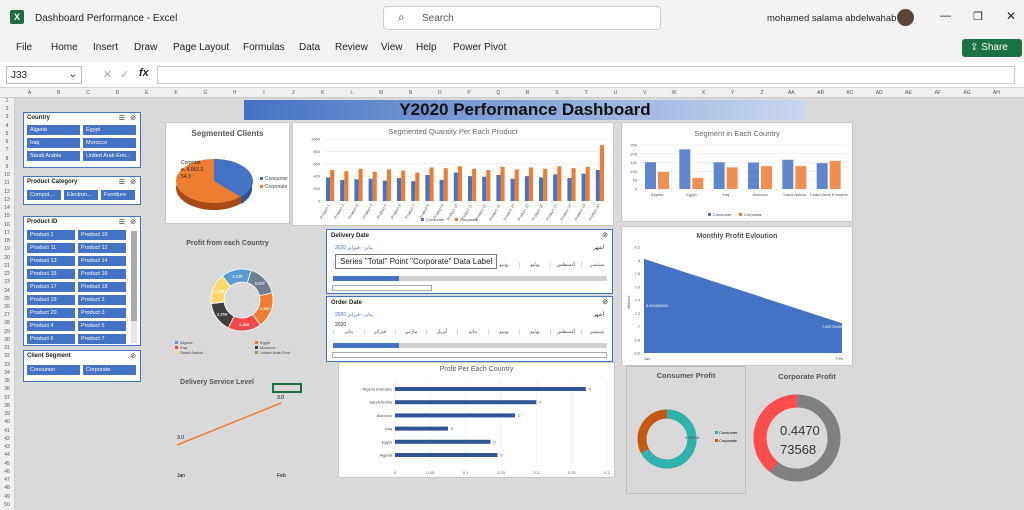 The image size is (1024, 510). What do you see at coordinates (351, 47) in the screenshot?
I see `menu-review: Review` at bounding box center [351, 47].